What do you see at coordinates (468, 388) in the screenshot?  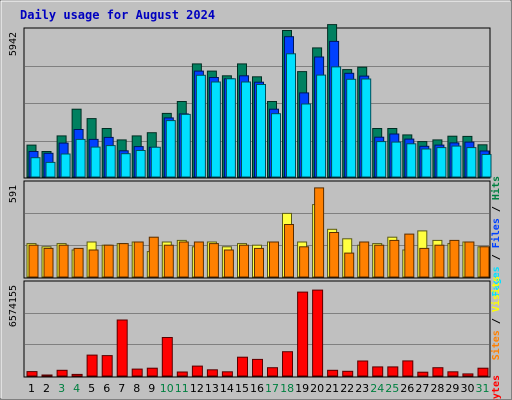 I see `day-label-30: 30` at bounding box center [468, 388].